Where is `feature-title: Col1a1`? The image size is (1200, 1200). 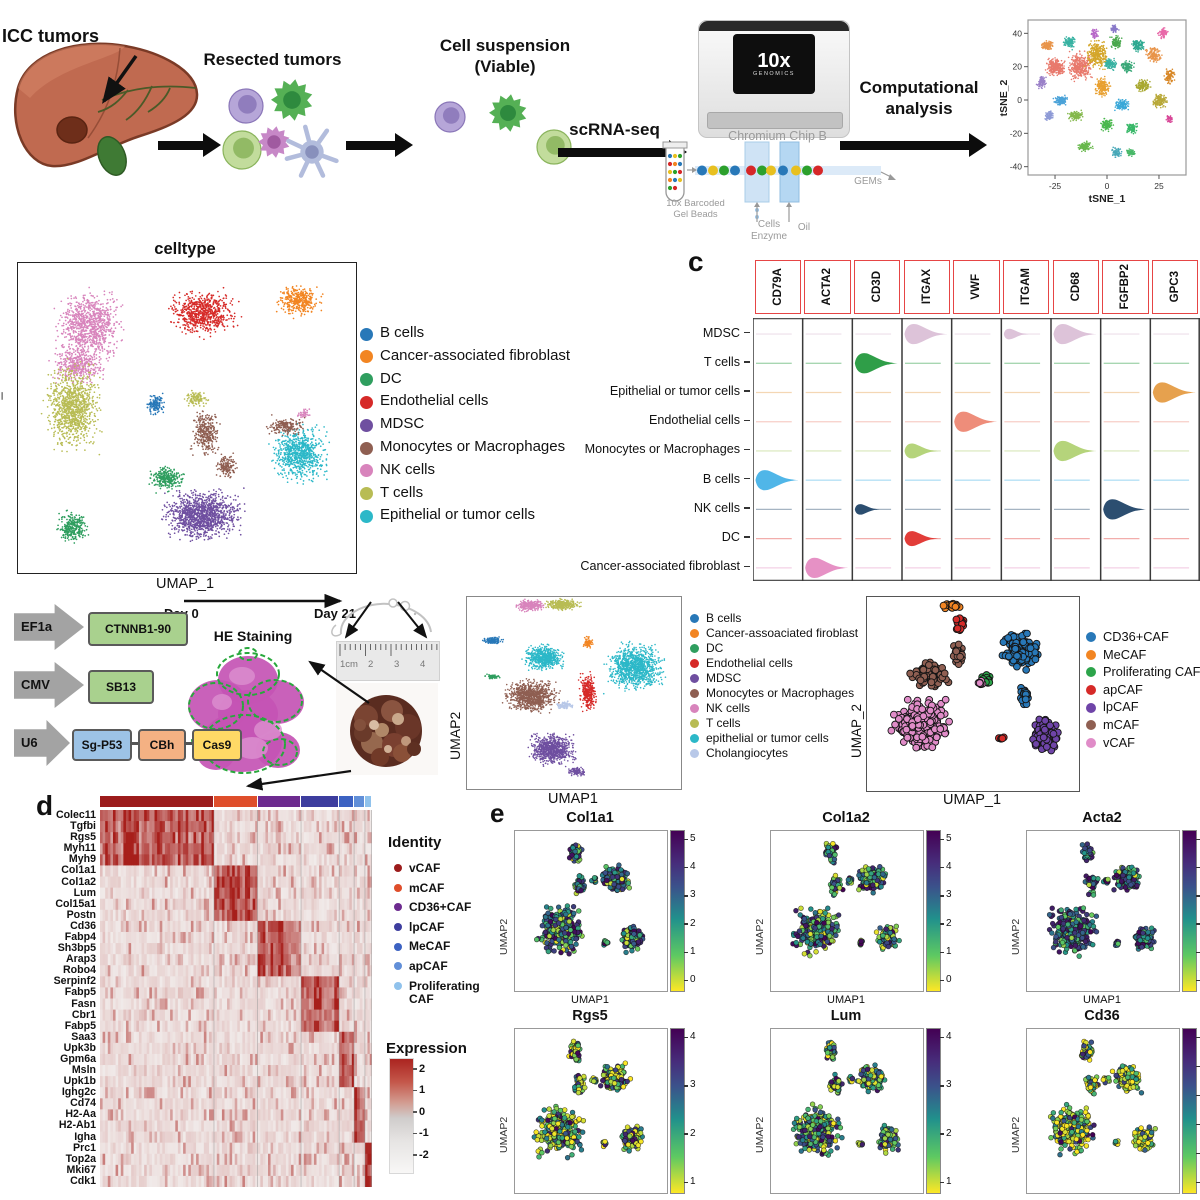 feature-title: Col1a1 is located at coordinates (590, 818).